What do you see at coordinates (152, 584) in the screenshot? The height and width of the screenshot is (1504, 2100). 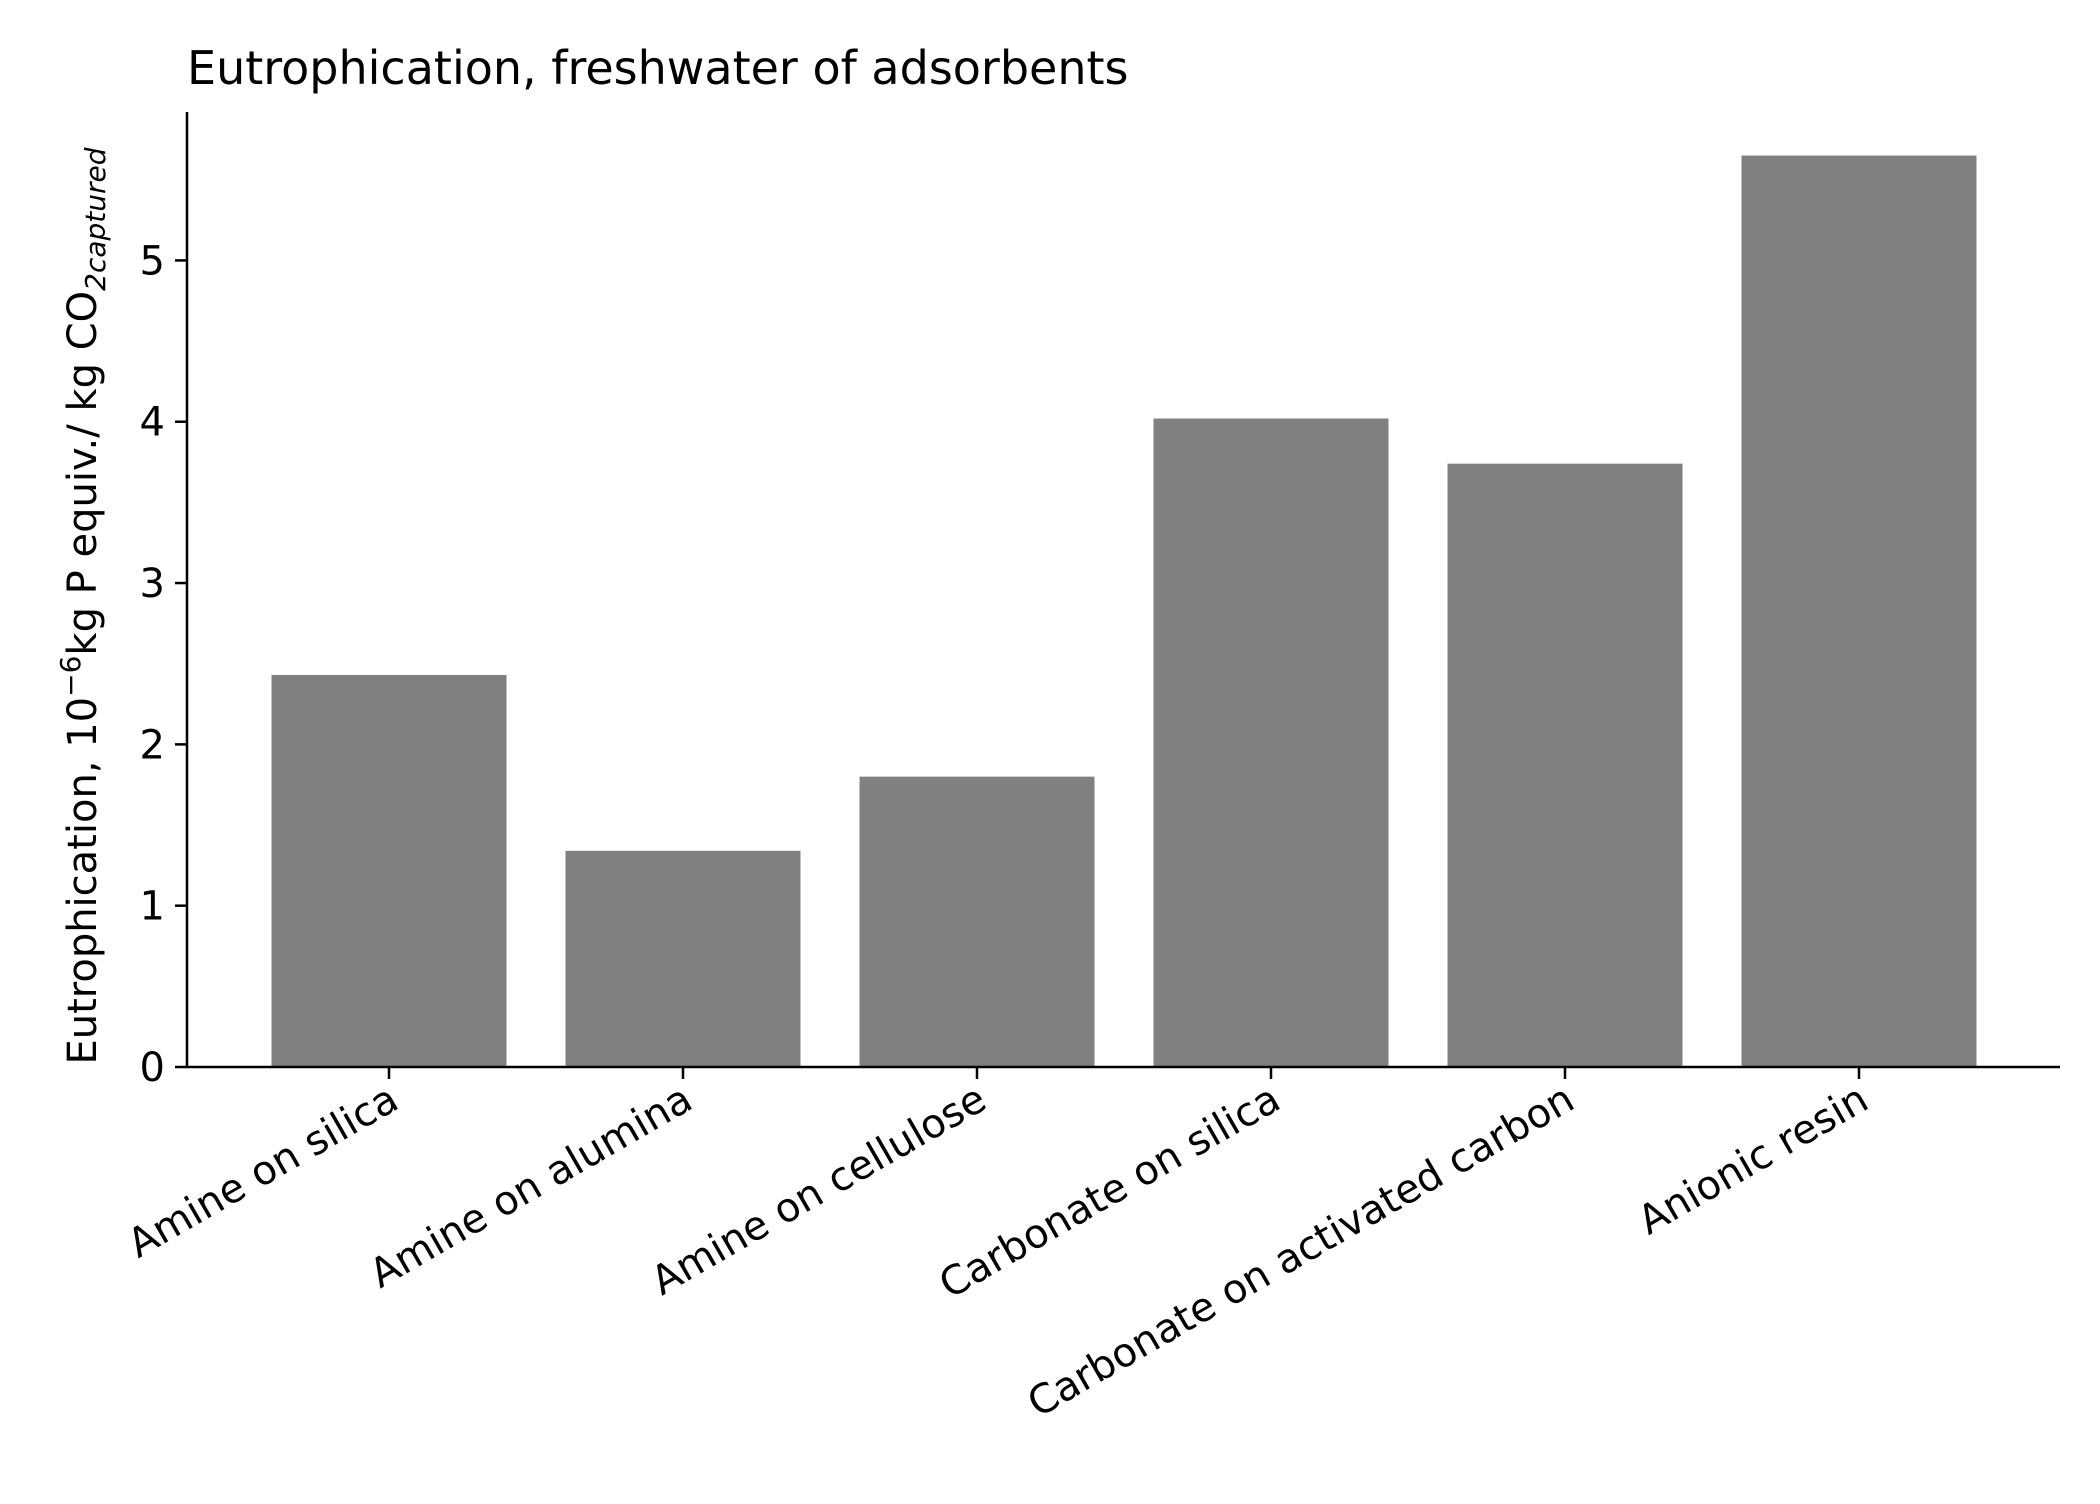 I see `y-tick-label-3: 3` at bounding box center [152, 584].